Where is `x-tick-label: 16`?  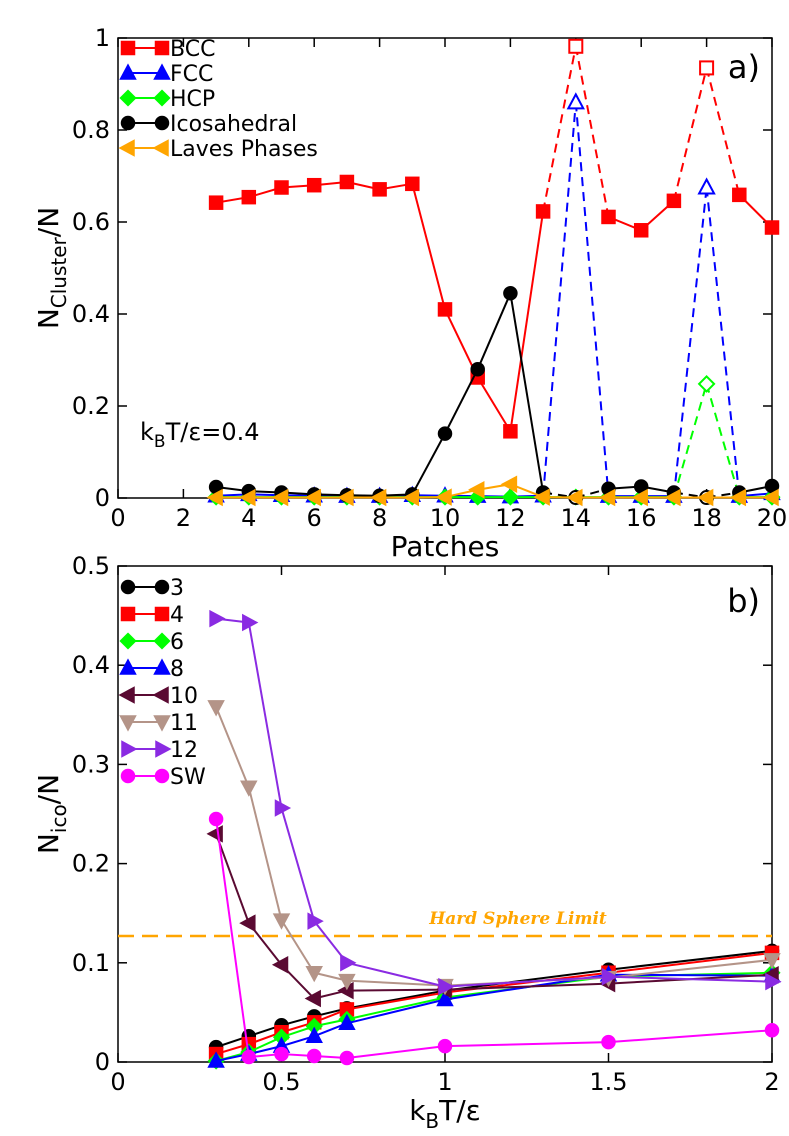 x-tick-label: 16 is located at coordinates (641, 518).